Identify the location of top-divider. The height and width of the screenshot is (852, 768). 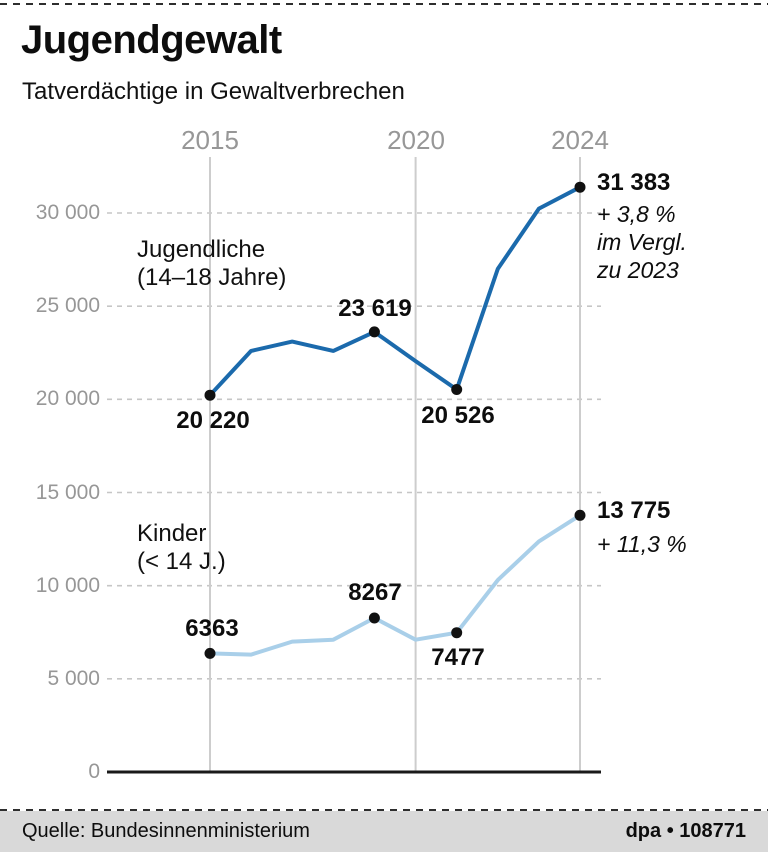
(384, 4).